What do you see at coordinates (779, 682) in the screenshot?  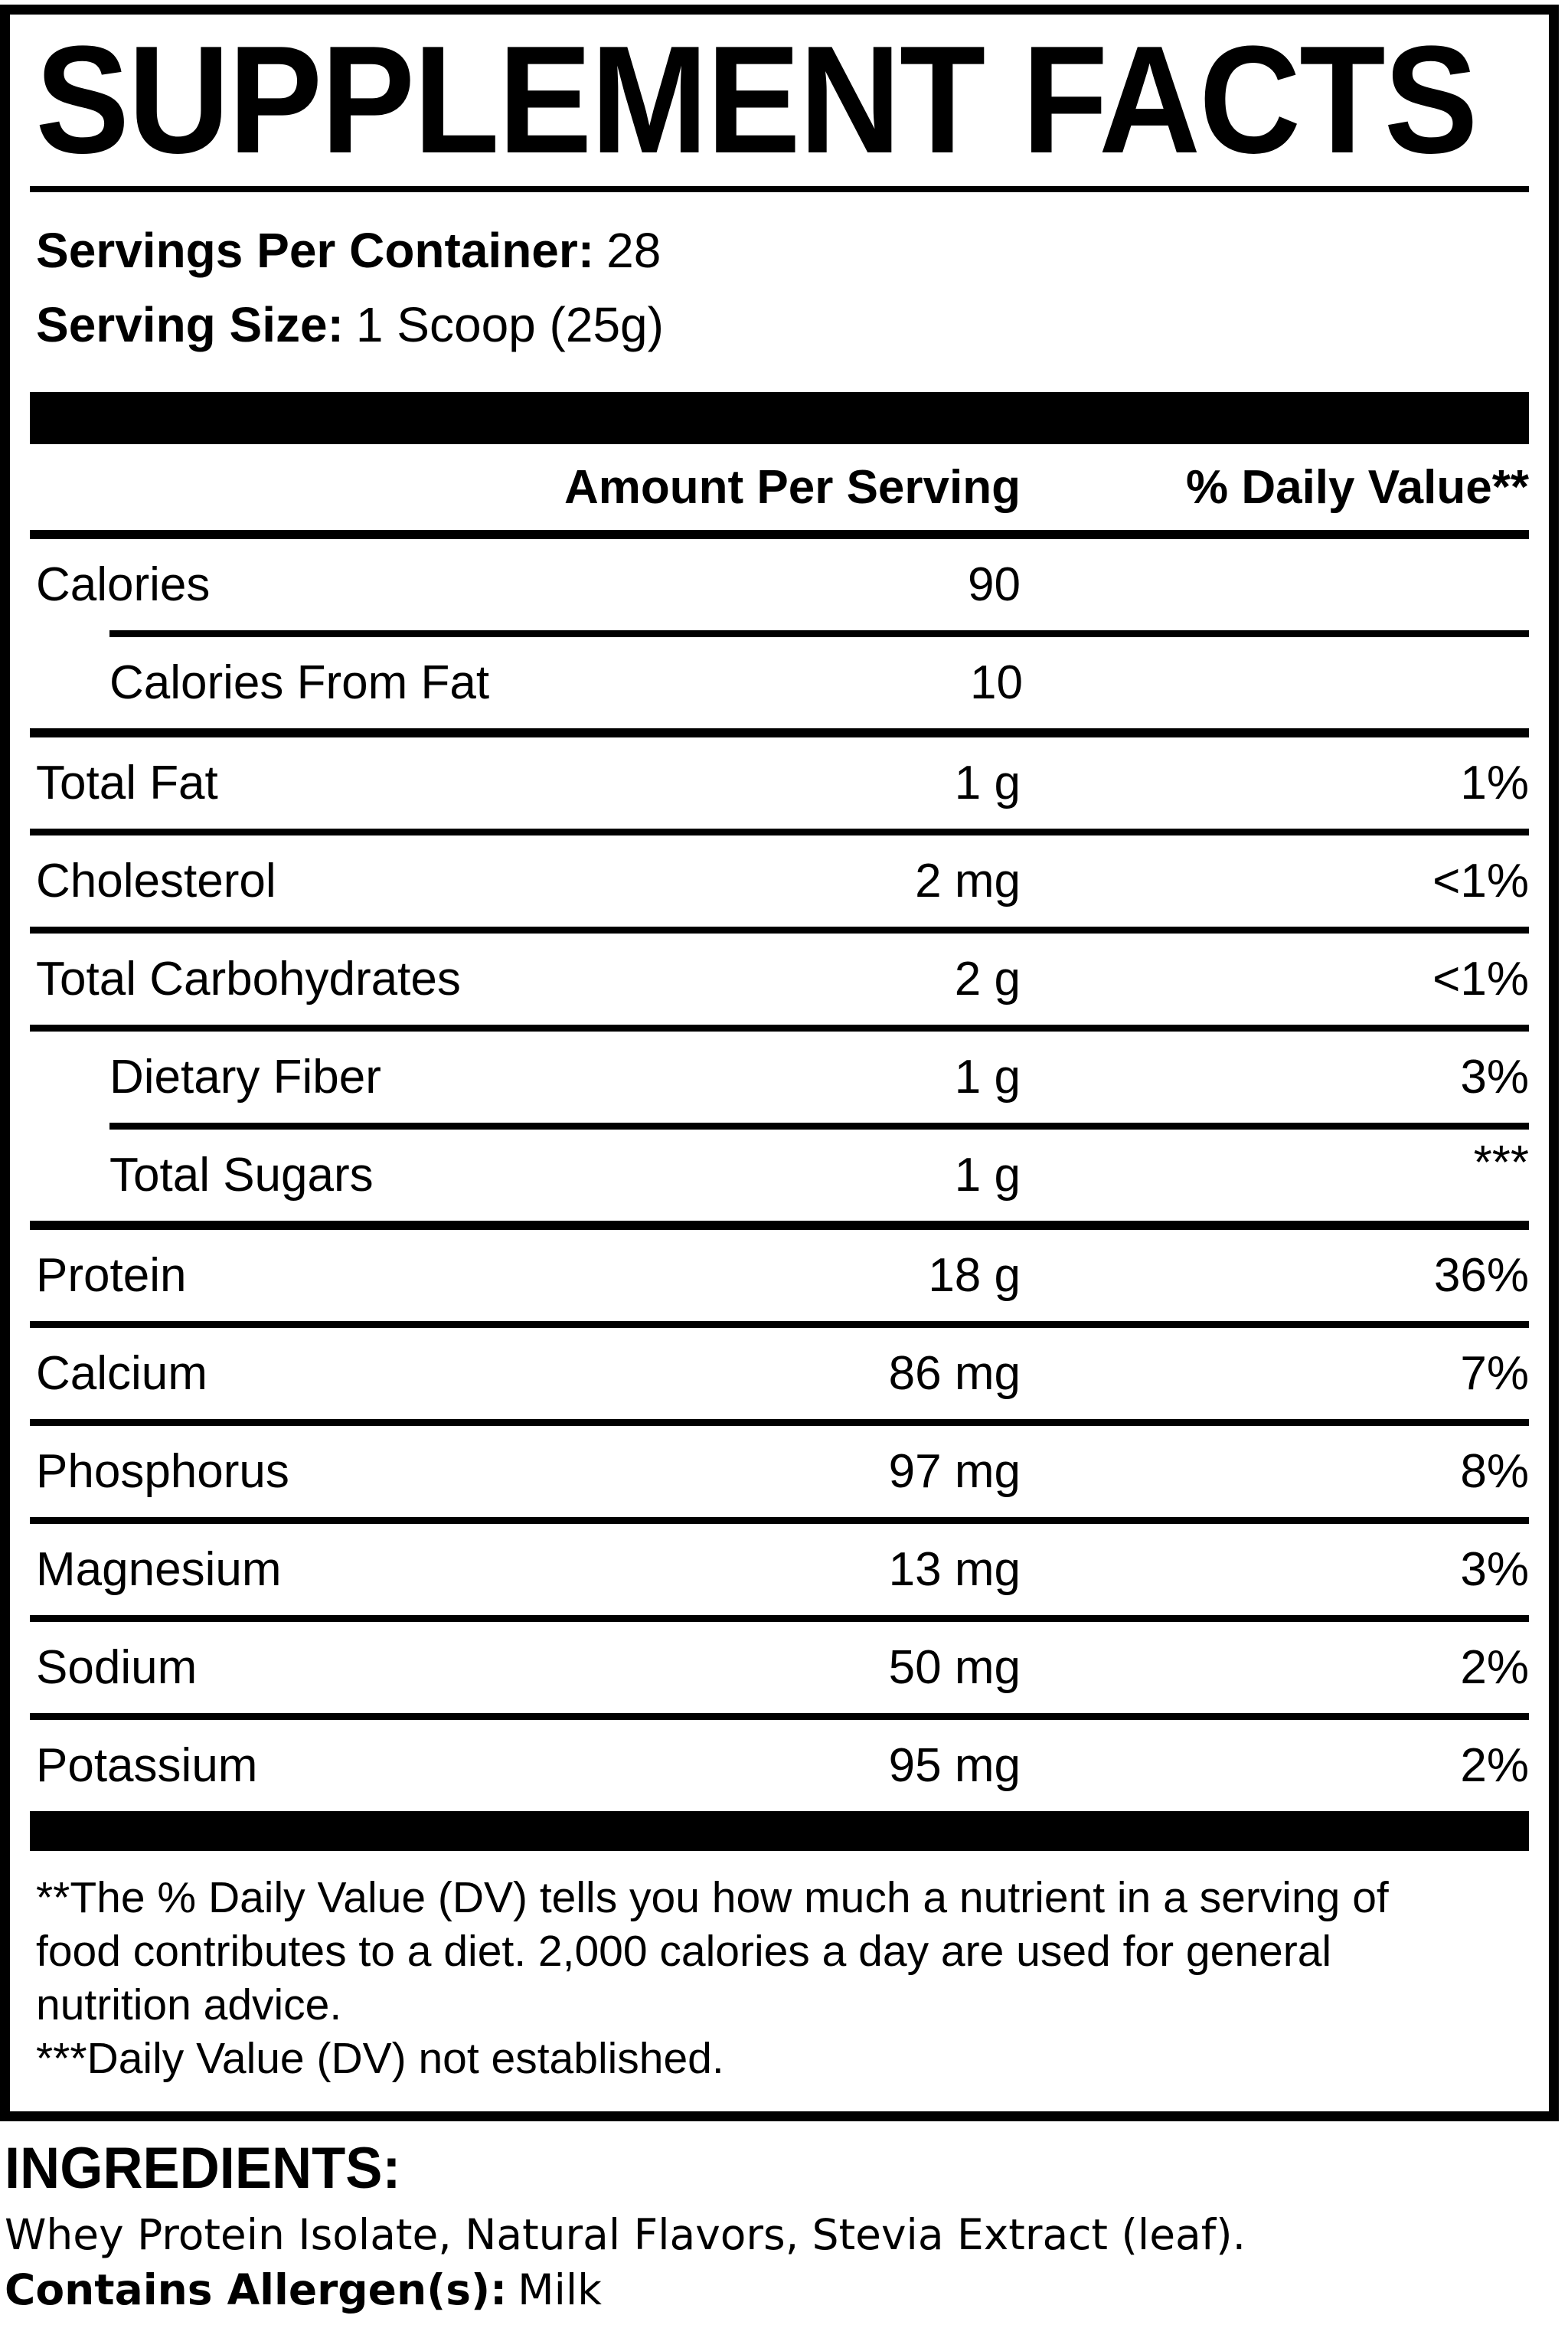 I see `table-row: Calories From Fat 10` at bounding box center [779, 682].